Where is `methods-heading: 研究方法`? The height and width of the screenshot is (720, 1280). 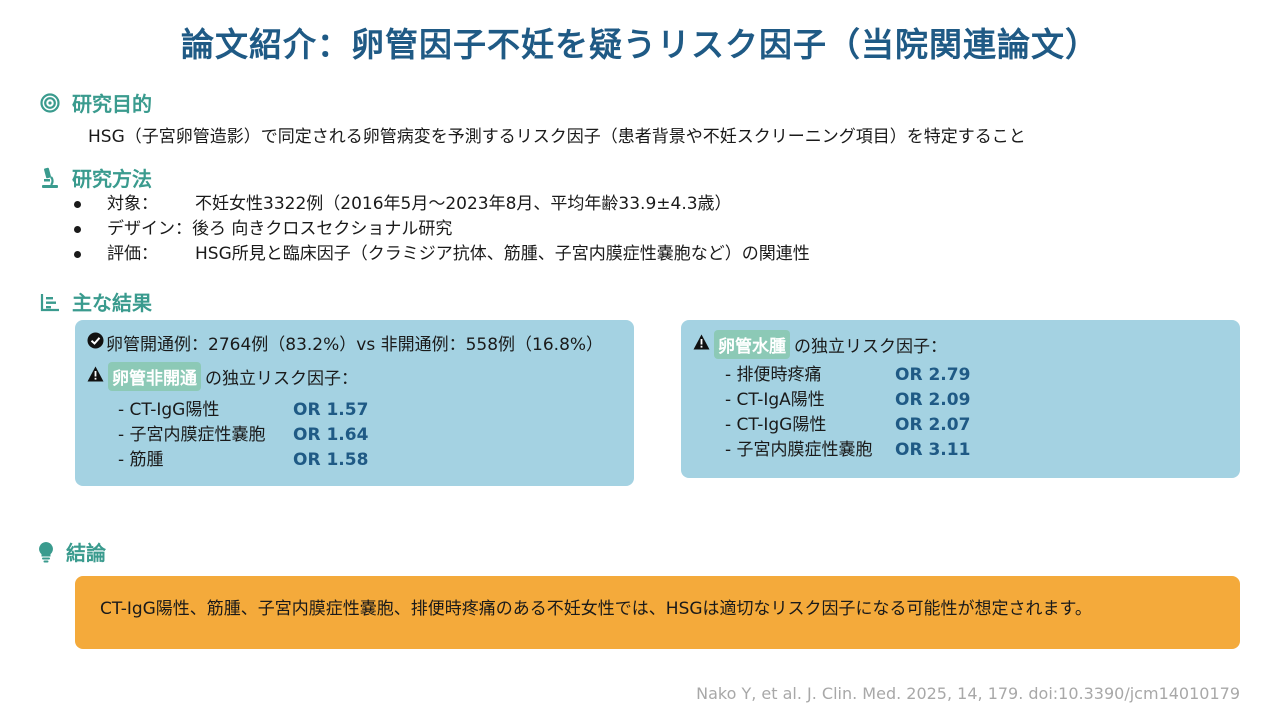
methods-heading: 研究方法 is located at coordinates (96, 177).